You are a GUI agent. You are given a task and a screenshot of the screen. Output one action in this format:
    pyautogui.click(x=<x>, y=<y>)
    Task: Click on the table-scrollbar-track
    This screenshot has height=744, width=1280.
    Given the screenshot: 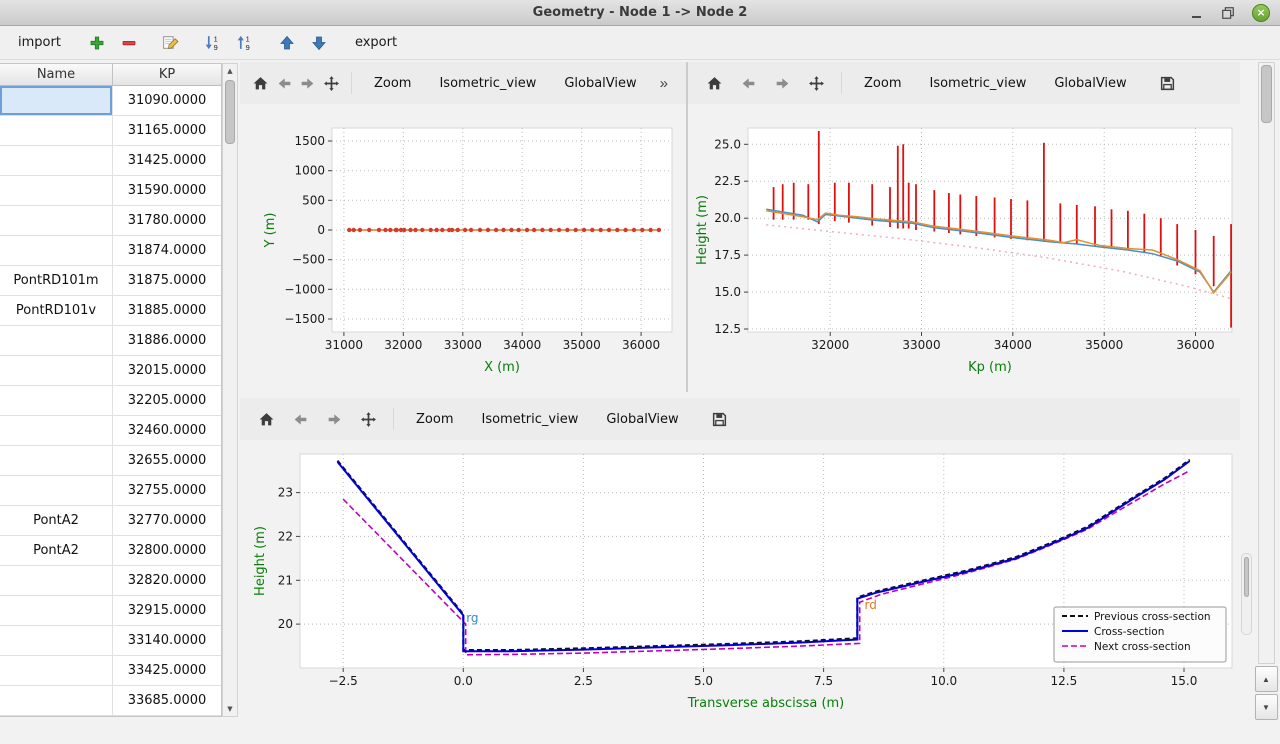 What is the action you would take?
    pyautogui.click(x=230, y=390)
    